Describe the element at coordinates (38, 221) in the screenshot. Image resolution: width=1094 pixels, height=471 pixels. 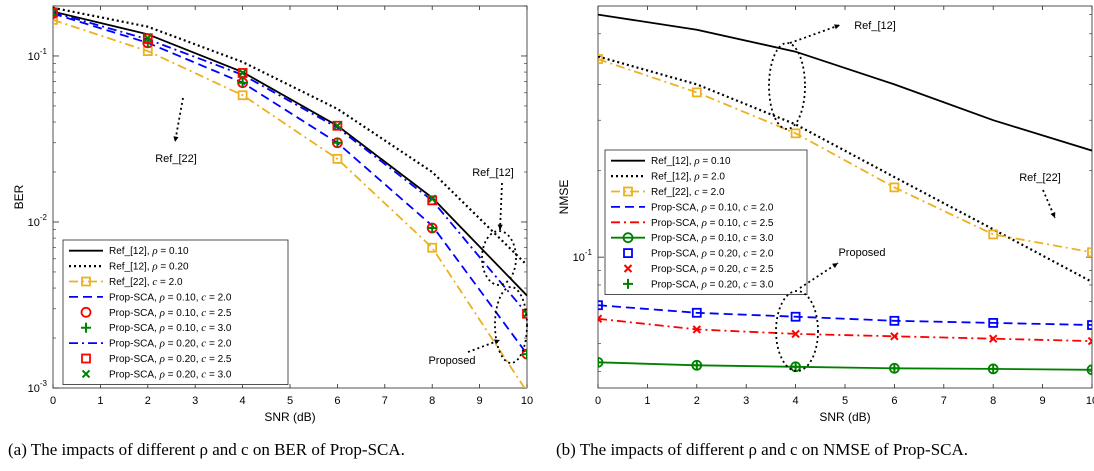
I see `y-tick-label: 10⁻²` at that location.